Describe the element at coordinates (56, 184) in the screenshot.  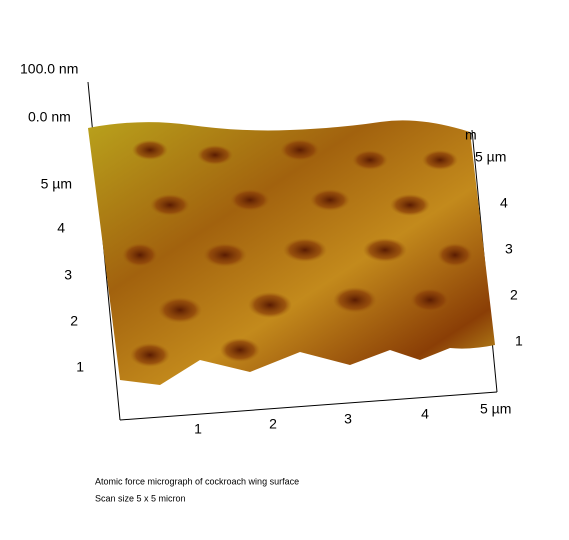
I see `left-tick-label: 5 µm` at that location.